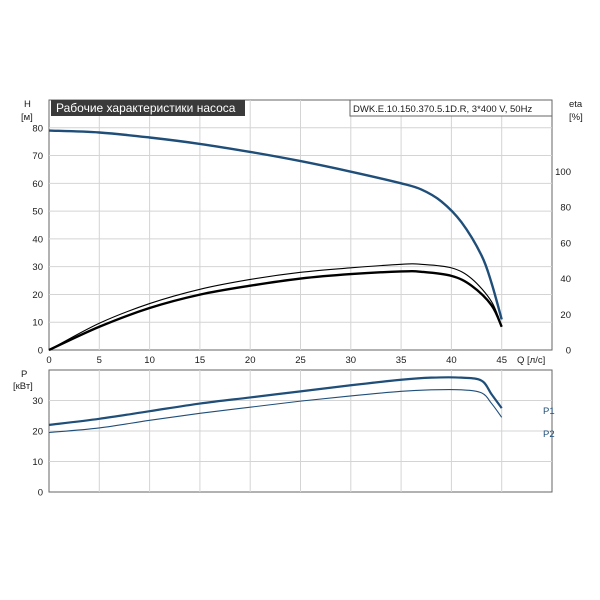 The width and height of the screenshot is (600, 600). I want to click on head-tick-label: 0, so click(40, 351).